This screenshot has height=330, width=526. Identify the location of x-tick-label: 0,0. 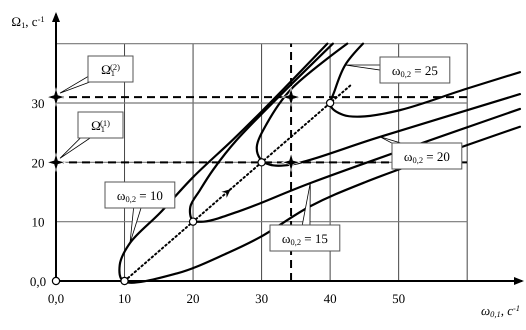
(56, 298).